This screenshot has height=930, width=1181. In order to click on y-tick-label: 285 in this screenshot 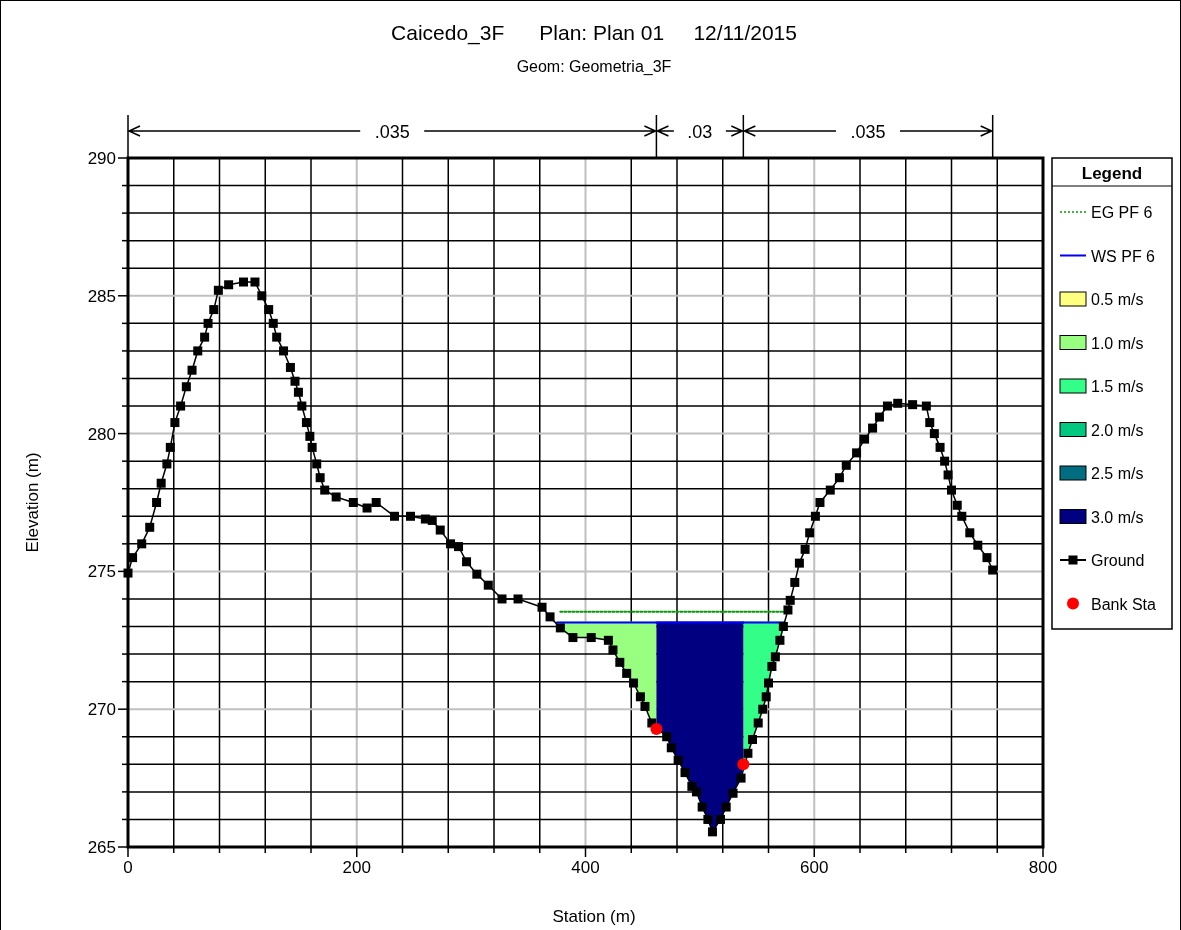, I will do `click(101, 296)`.